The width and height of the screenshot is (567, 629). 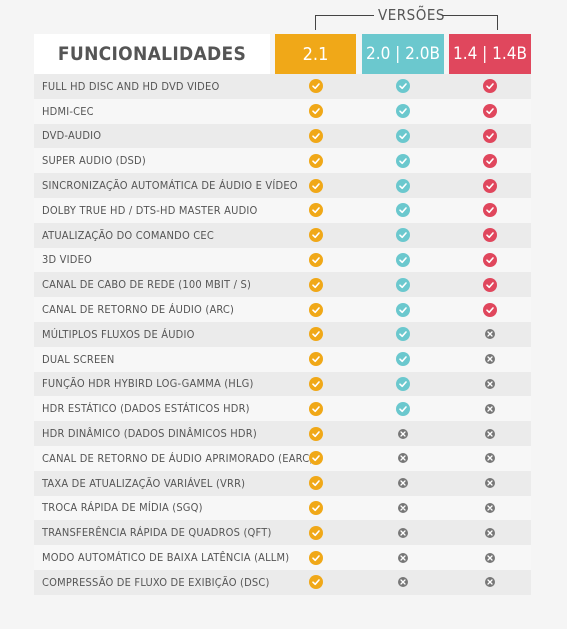 I want to click on feature-name: MODO AUTOMÁTICO DE BAIXA LATÊNCIA (ALLM), so click(x=166, y=558).